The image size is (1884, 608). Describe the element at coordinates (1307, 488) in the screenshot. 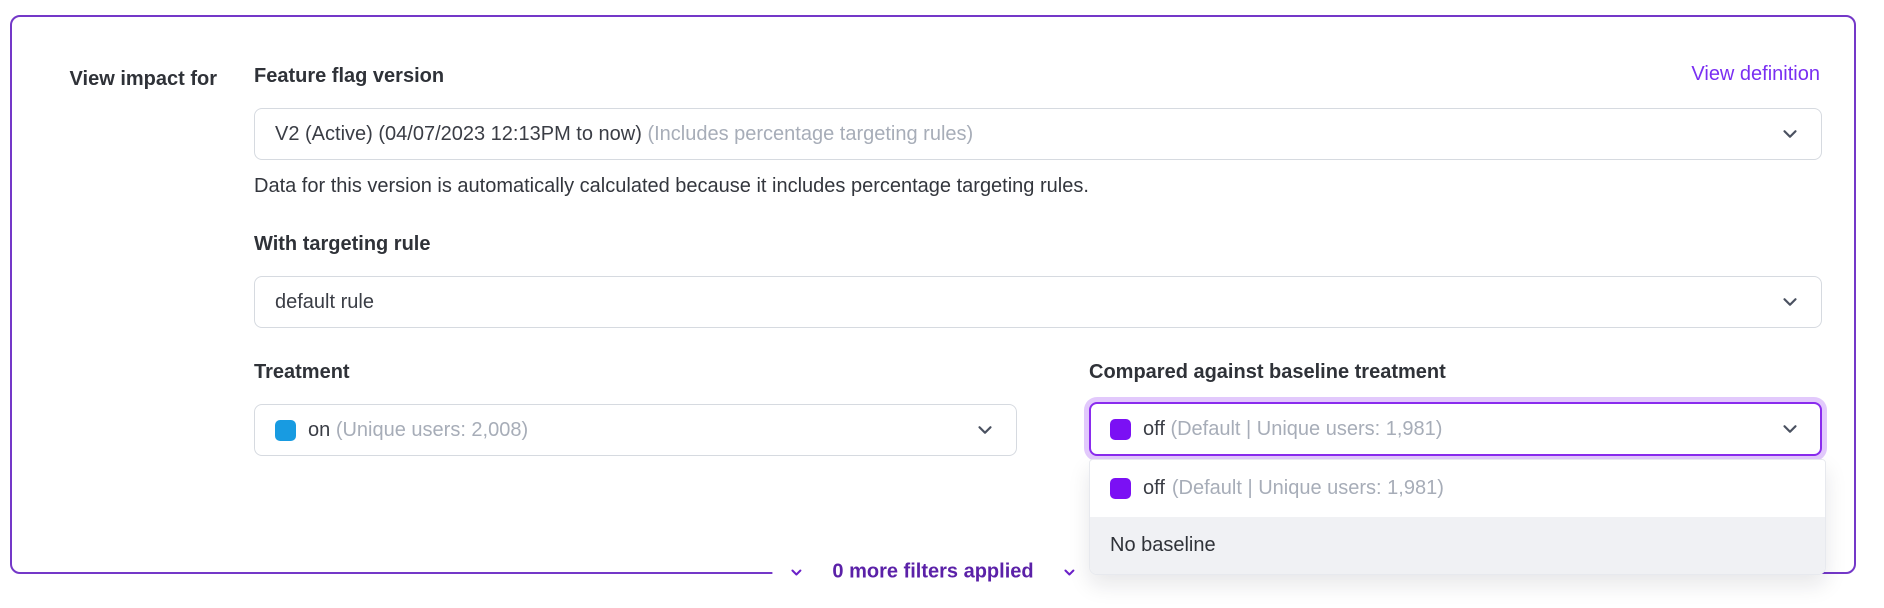

I see `option-note: (Default | Unique users: 1,981)` at that location.